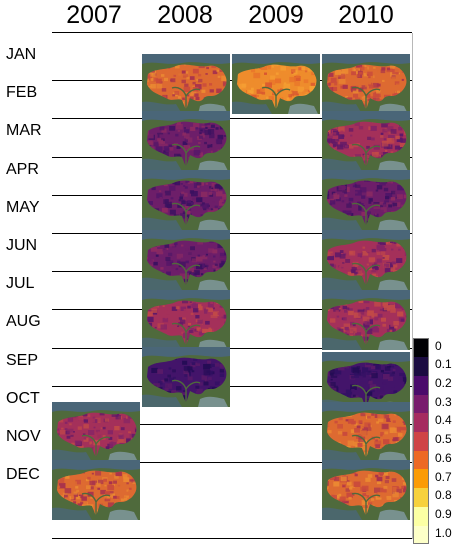  What do you see at coordinates (443, 532) in the screenshot?
I see `colorbar-label: 1.0` at bounding box center [443, 532].